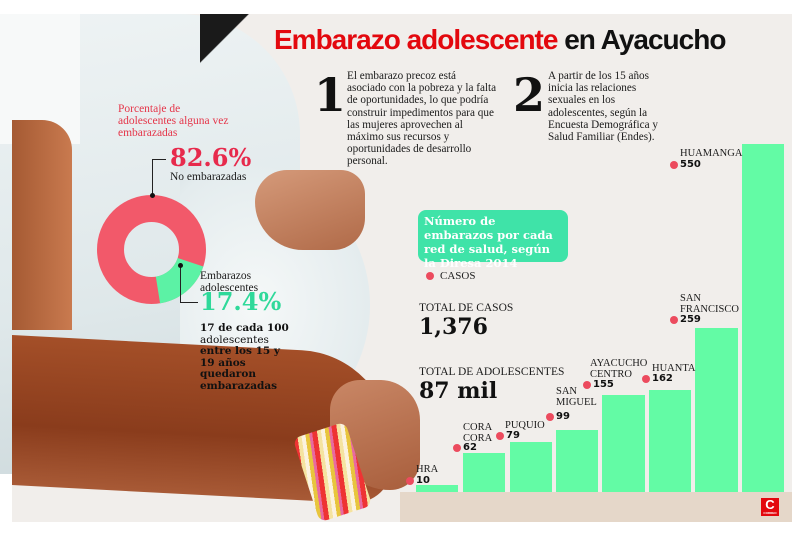  I want to click on bar-label-puquio: PUQUIO, so click(525, 425).